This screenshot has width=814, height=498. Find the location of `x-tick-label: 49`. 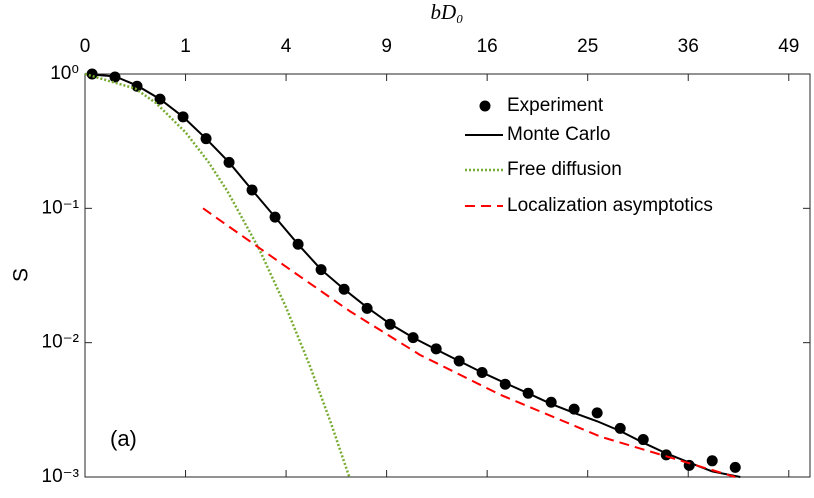

x-tick-label: 49 is located at coordinates (788, 46).